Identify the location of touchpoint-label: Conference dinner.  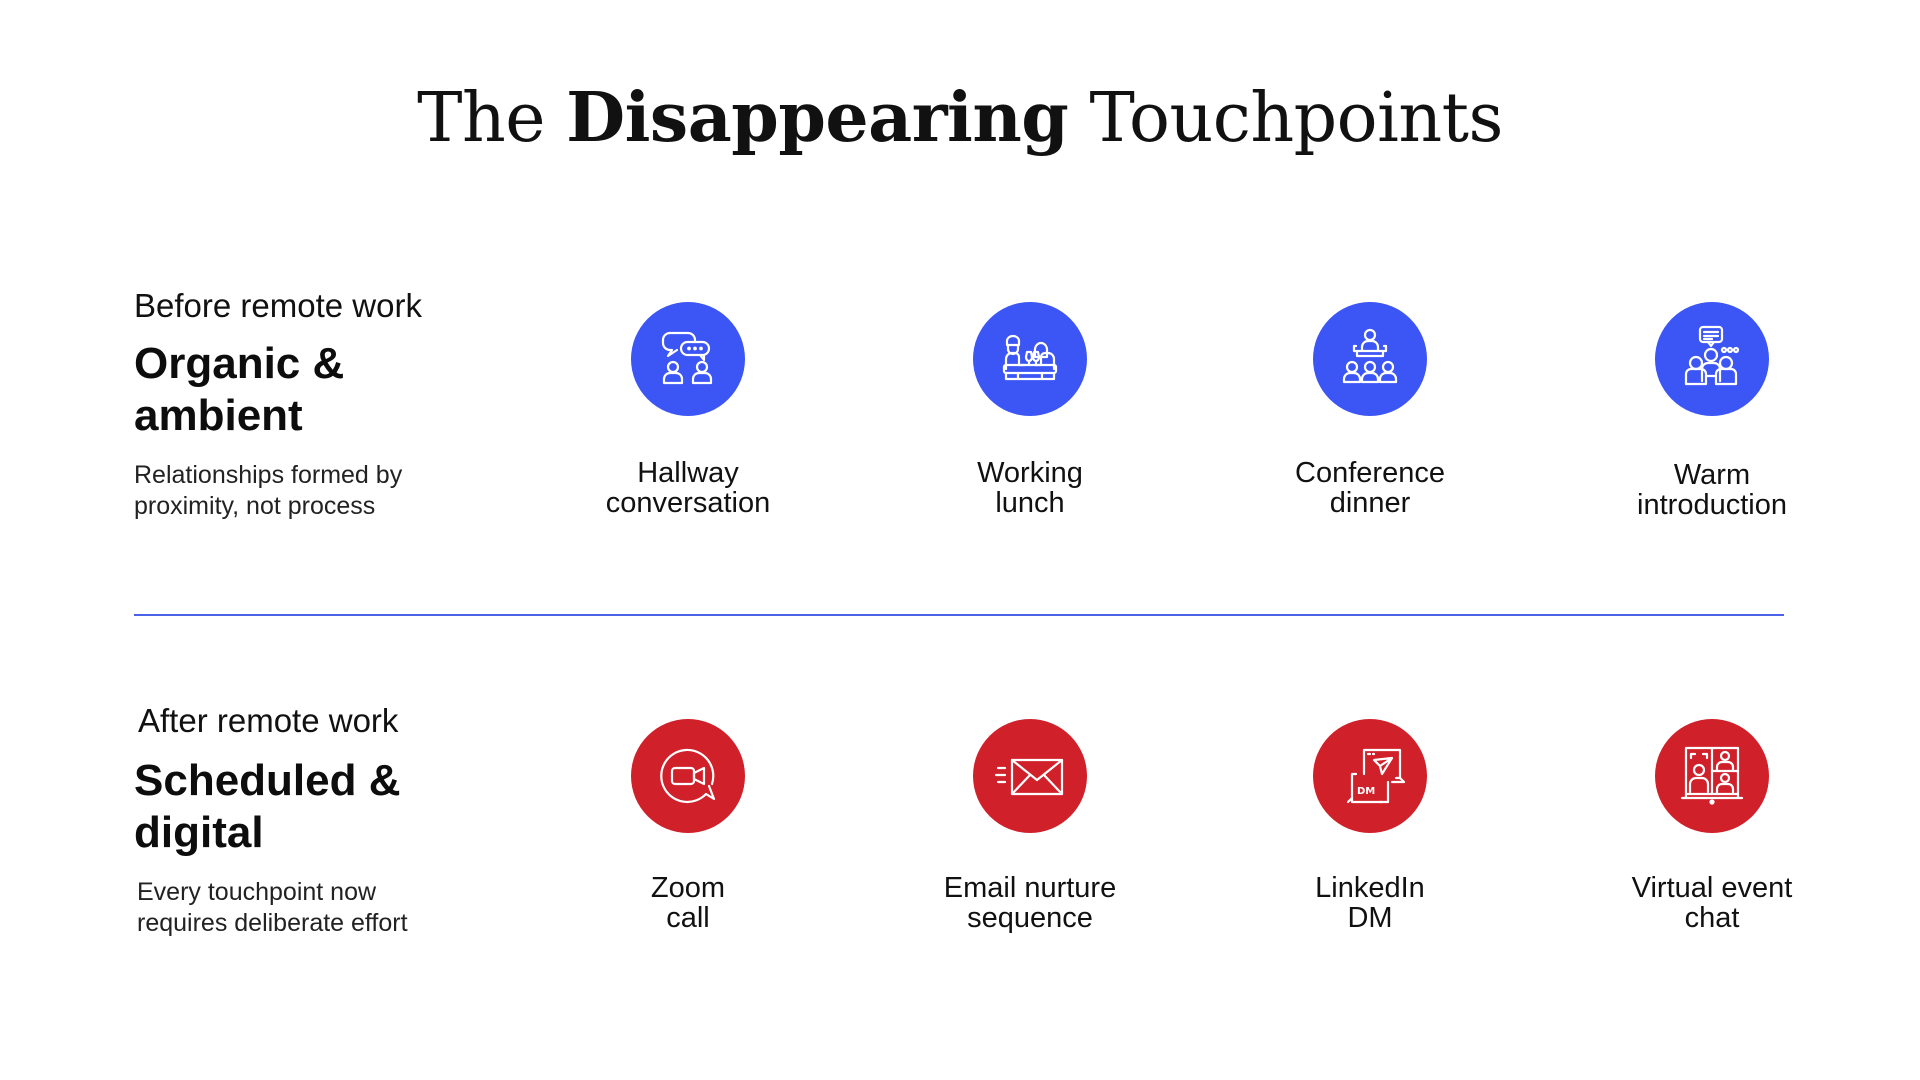
(1370, 488).